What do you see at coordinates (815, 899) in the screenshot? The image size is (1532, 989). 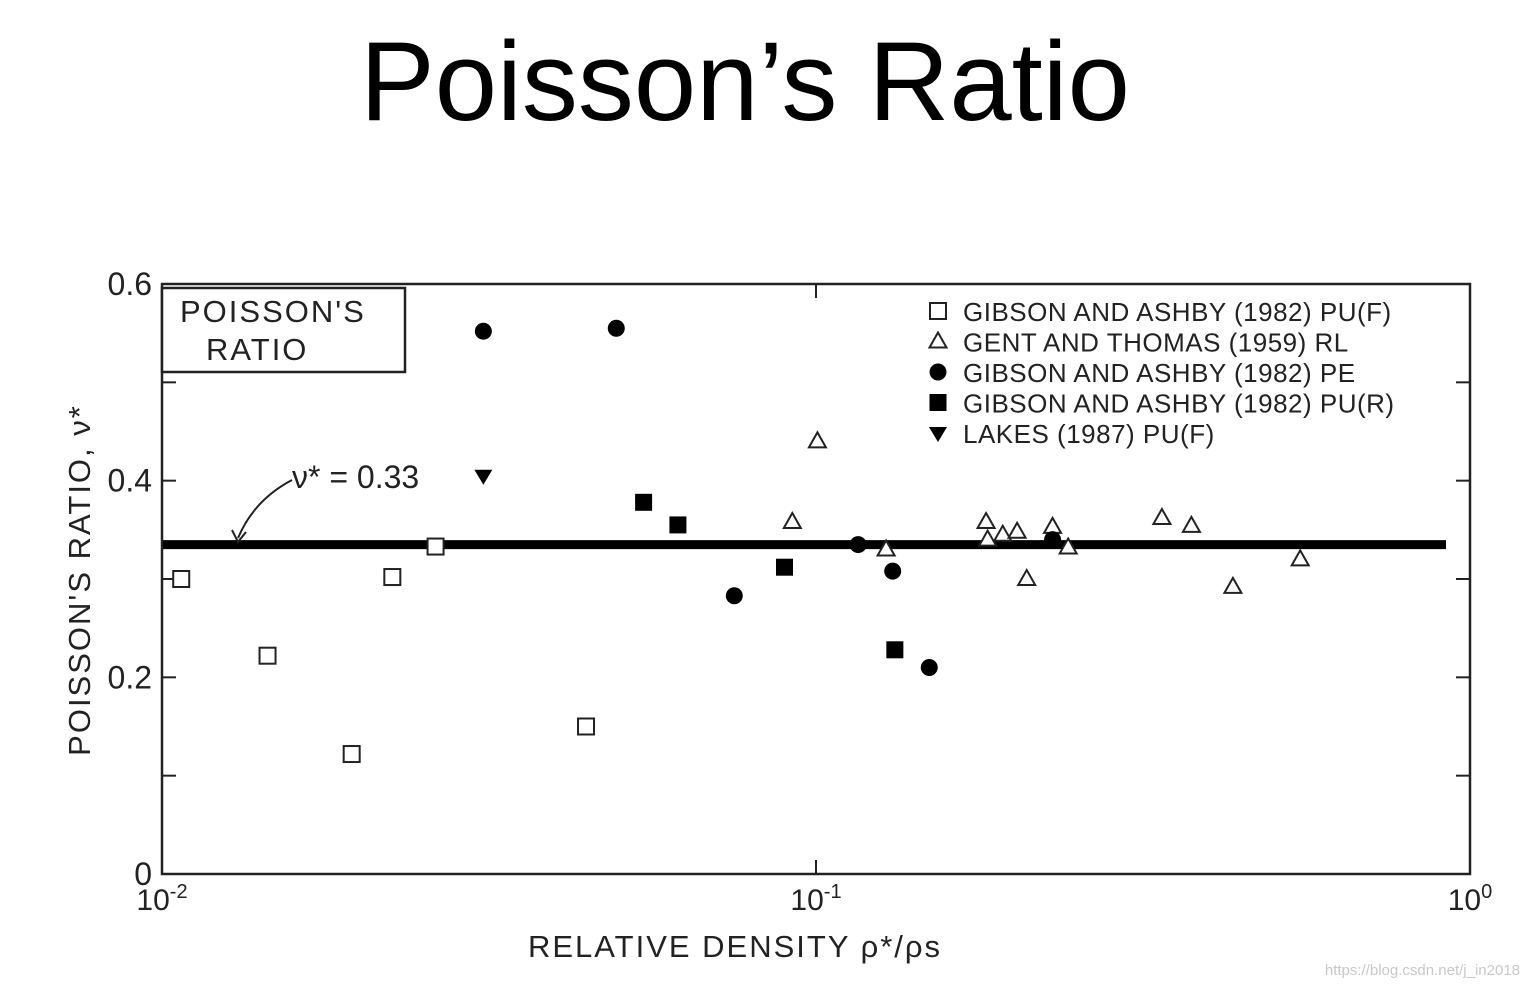 I see `x-tick-label: 10⁻¹` at bounding box center [815, 899].